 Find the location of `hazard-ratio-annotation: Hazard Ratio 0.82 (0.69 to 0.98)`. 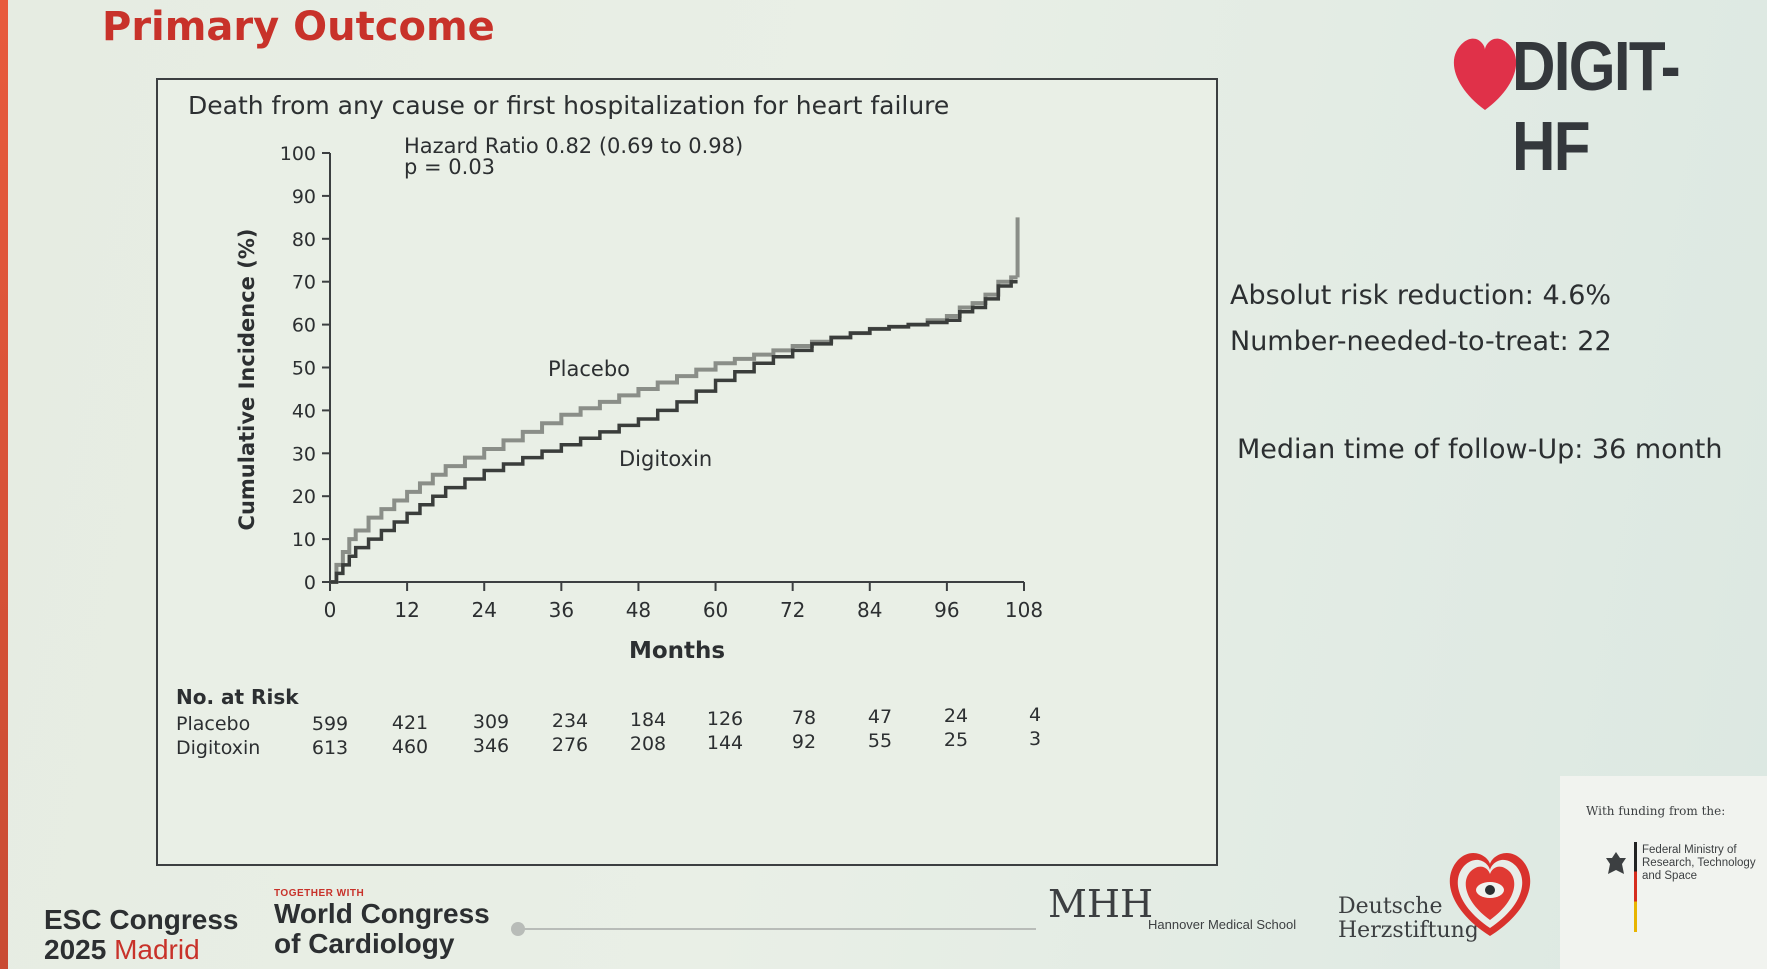

hazard-ratio-annotation: Hazard Ratio 0.82 (0.69 to 0.98) is located at coordinates (573, 146).